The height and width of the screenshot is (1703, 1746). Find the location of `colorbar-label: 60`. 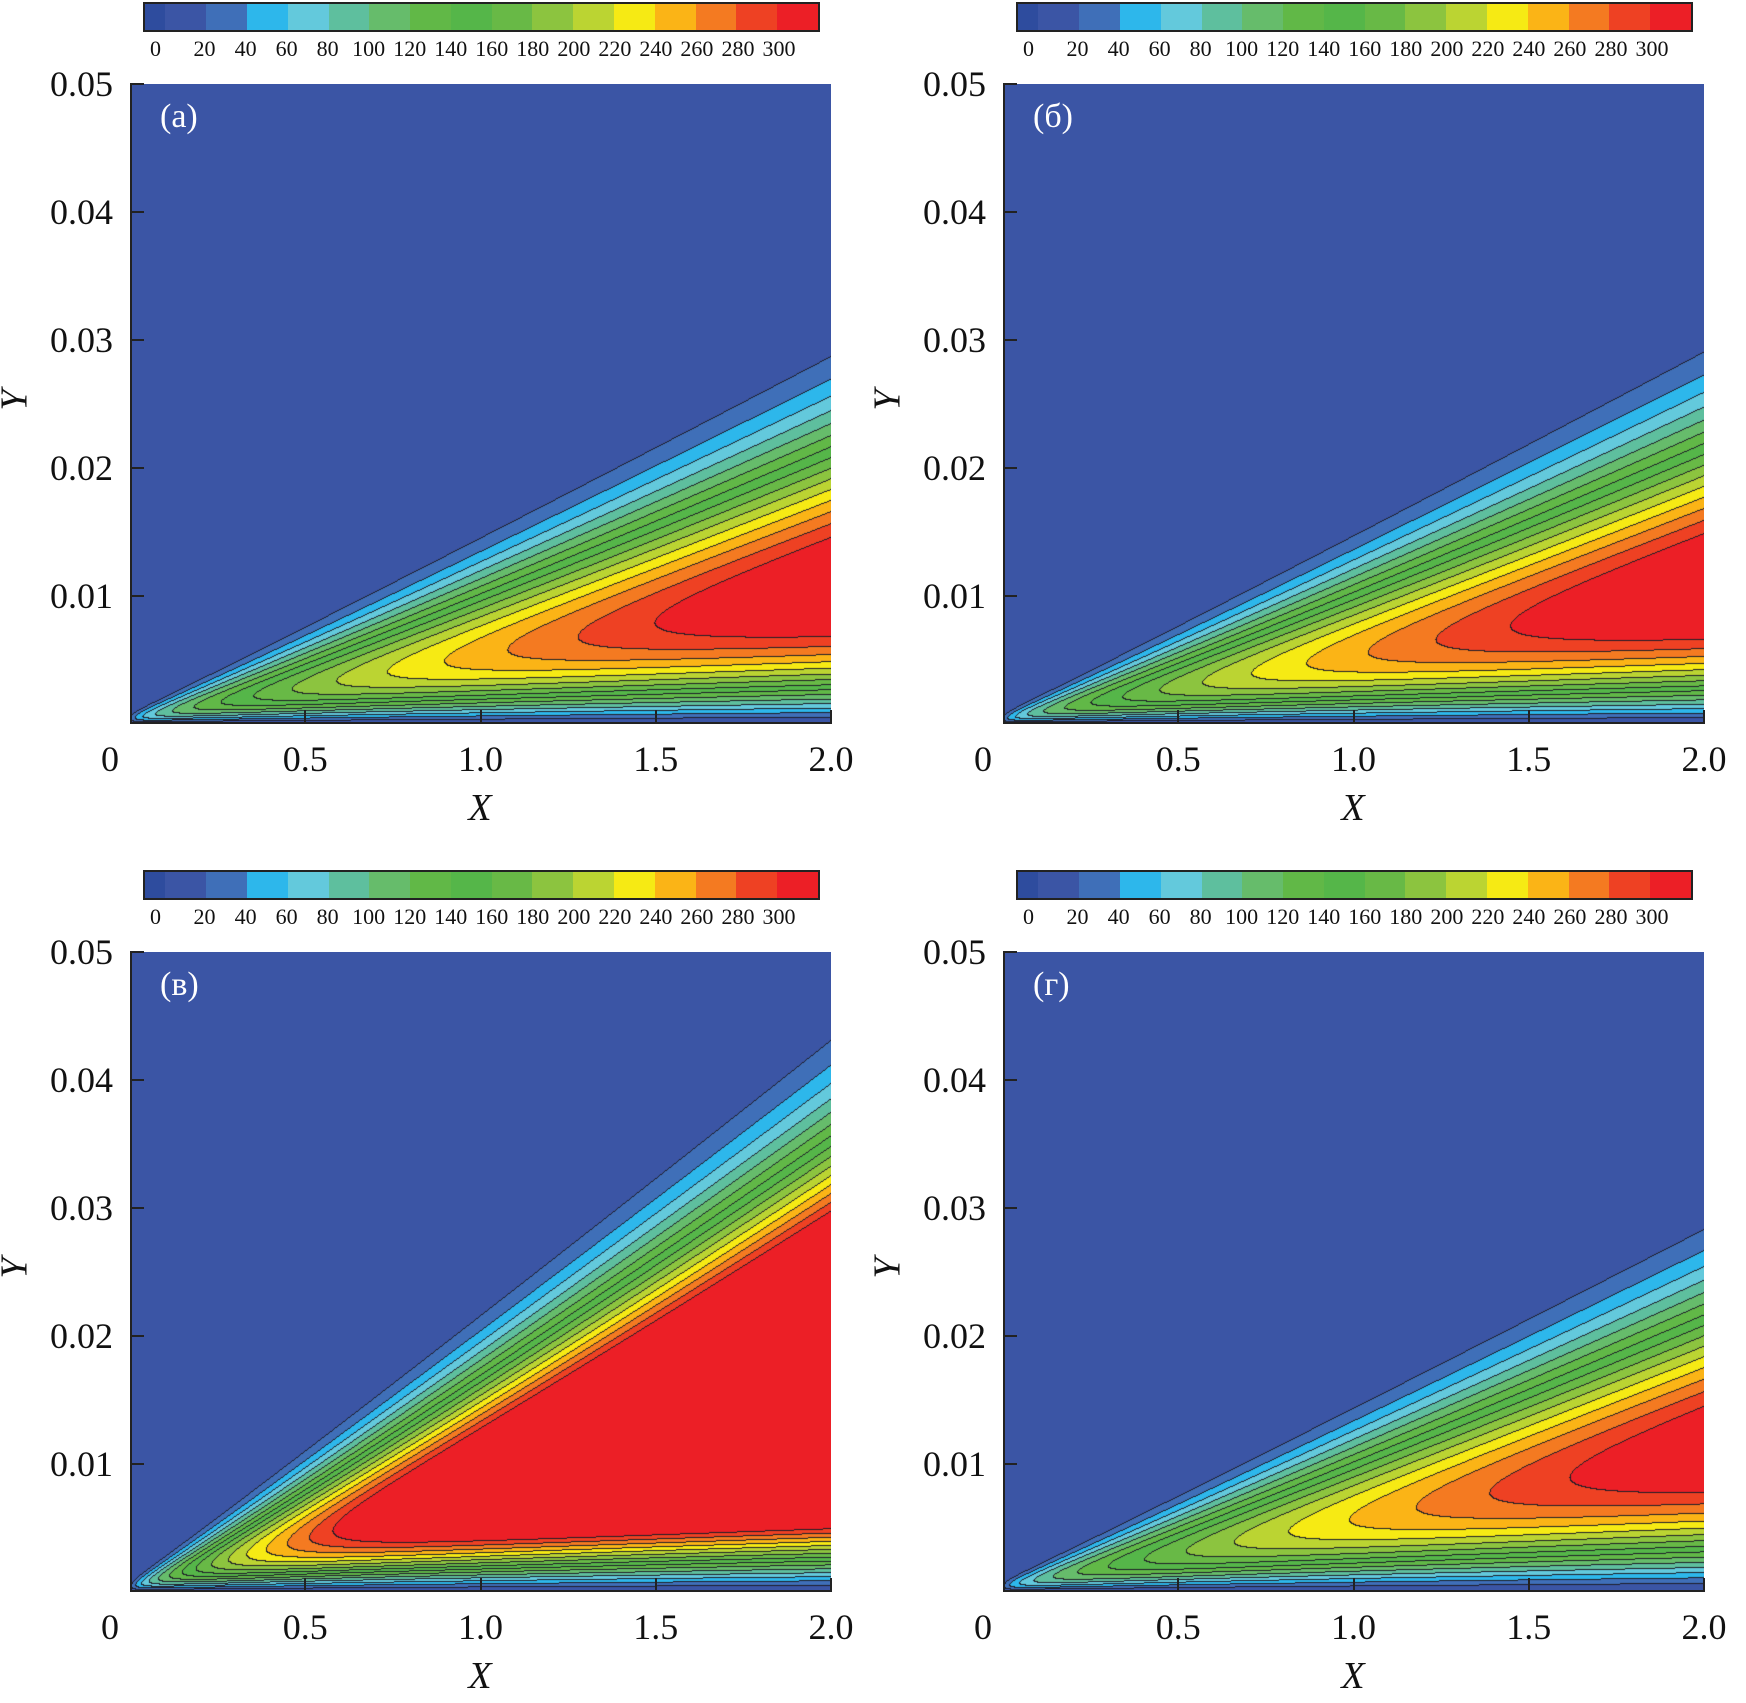

colorbar-label: 60 is located at coordinates (286, 48).